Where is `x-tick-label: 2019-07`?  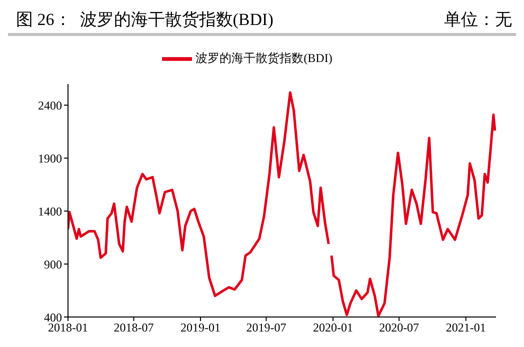 x-tick-label: 2019-07 is located at coordinates (266, 327).